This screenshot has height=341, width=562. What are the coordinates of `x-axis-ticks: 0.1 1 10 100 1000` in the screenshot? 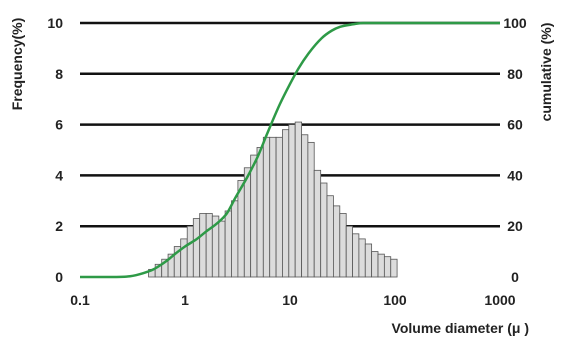 It's located at (293, 300).